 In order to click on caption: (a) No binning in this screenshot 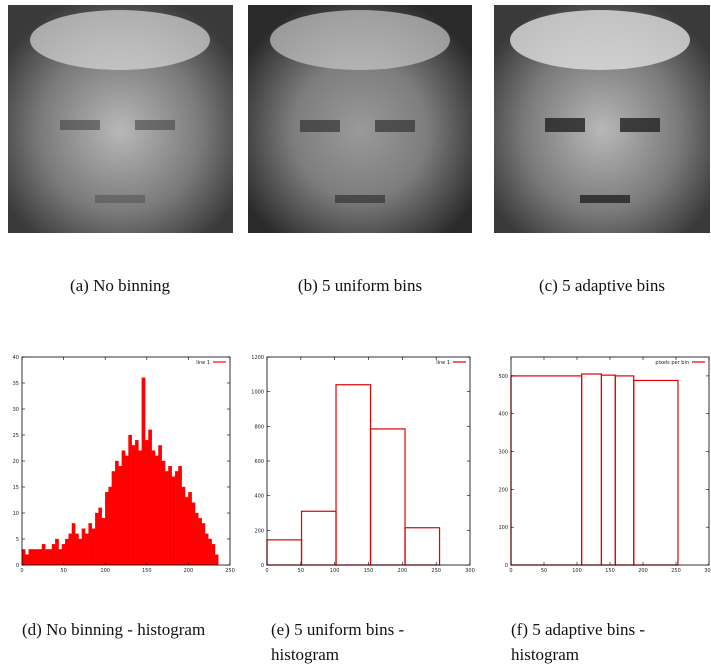, I will do `click(120, 285)`.